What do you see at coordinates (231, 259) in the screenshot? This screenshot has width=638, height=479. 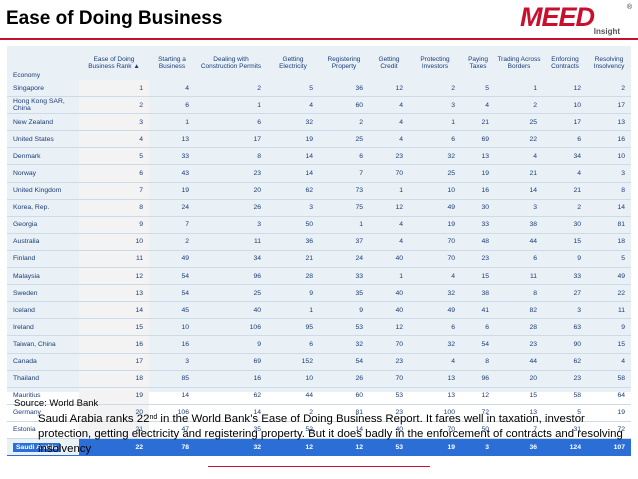 I see `rank-cell: 34` at bounding box center [231, 259].